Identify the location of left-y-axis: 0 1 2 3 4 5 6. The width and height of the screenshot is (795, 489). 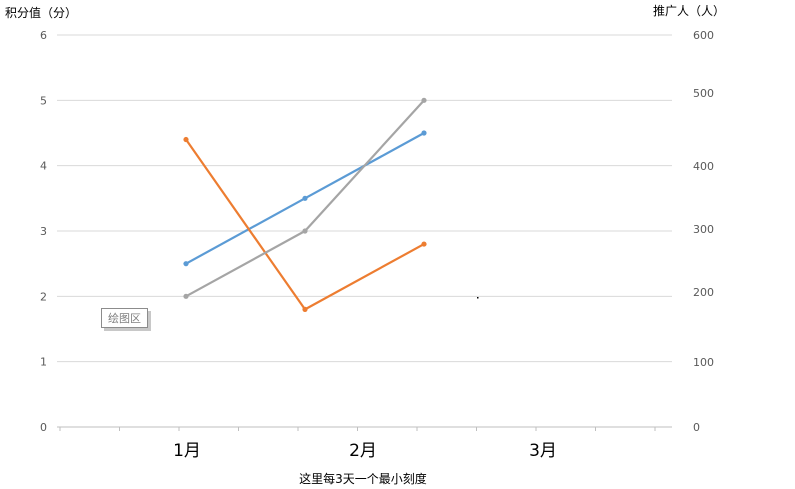
(43, 231).